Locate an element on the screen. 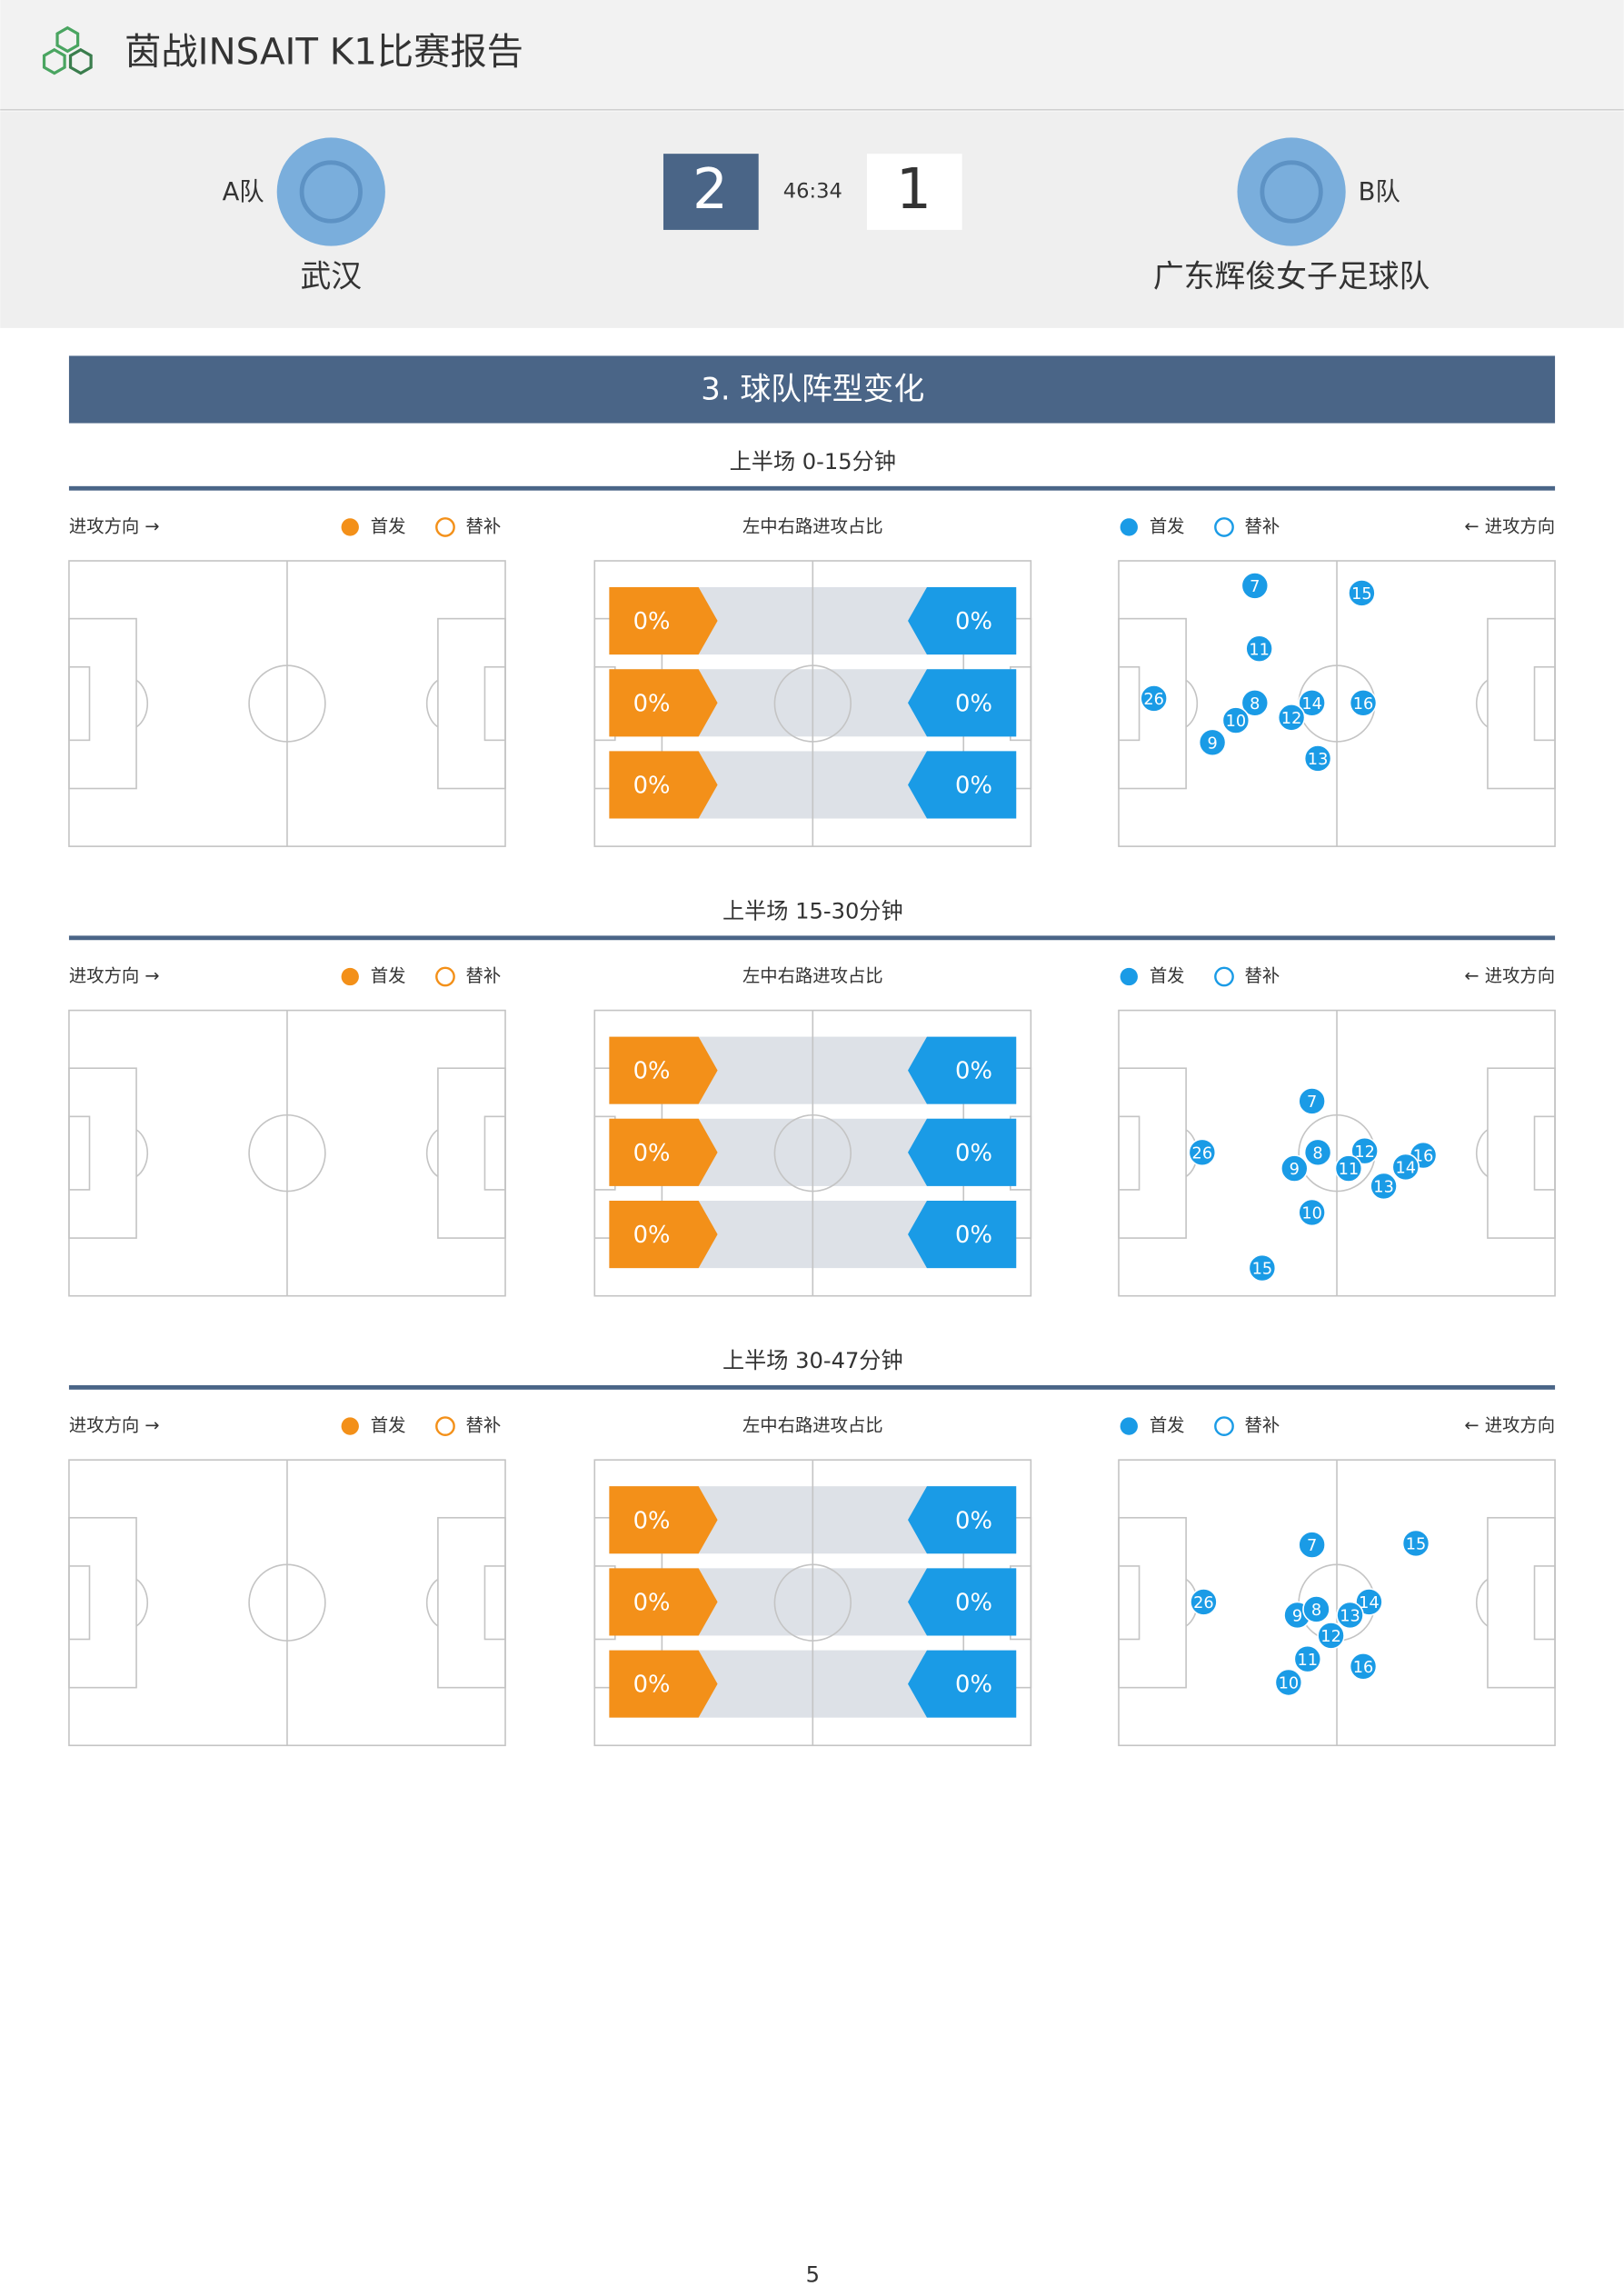 This screenshot has height=2296, width=1624. period-title: 上半场 0-15分钟 is located at coordinates (813, 461).